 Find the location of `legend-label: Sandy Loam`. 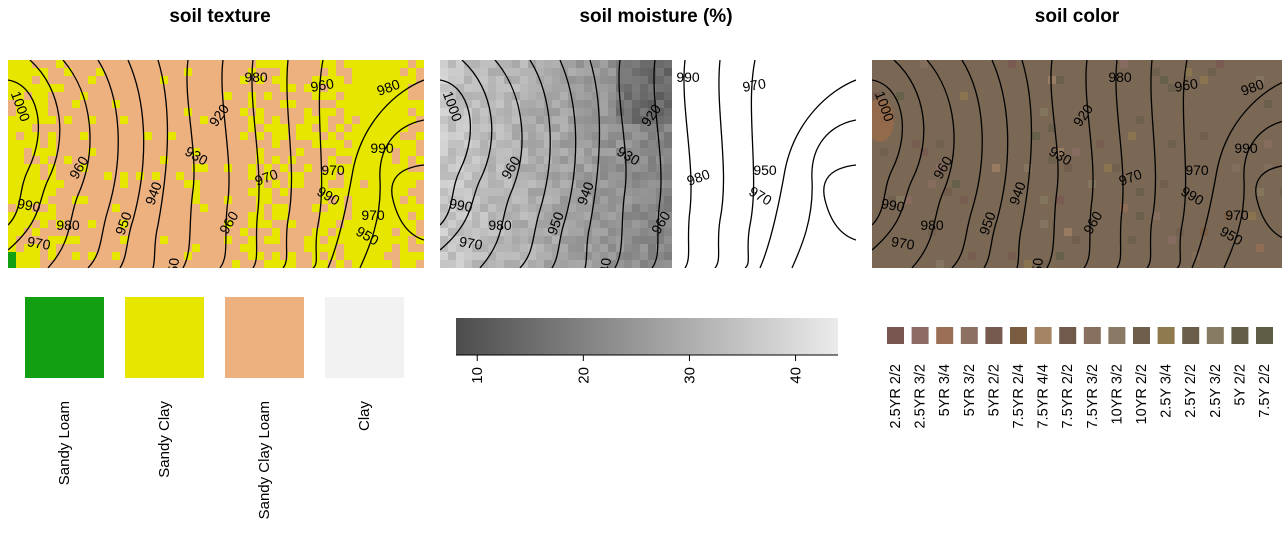

legend-label: Sandy Loam is located at coordinates (64, 443).